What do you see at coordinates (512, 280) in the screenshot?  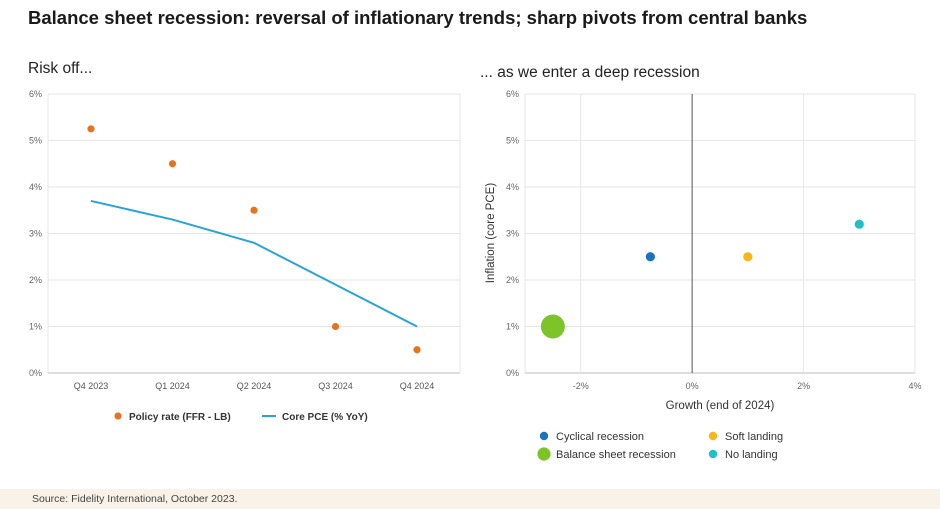 I see `right-y-tick-label: 2%` at bounding box center [512, 280].